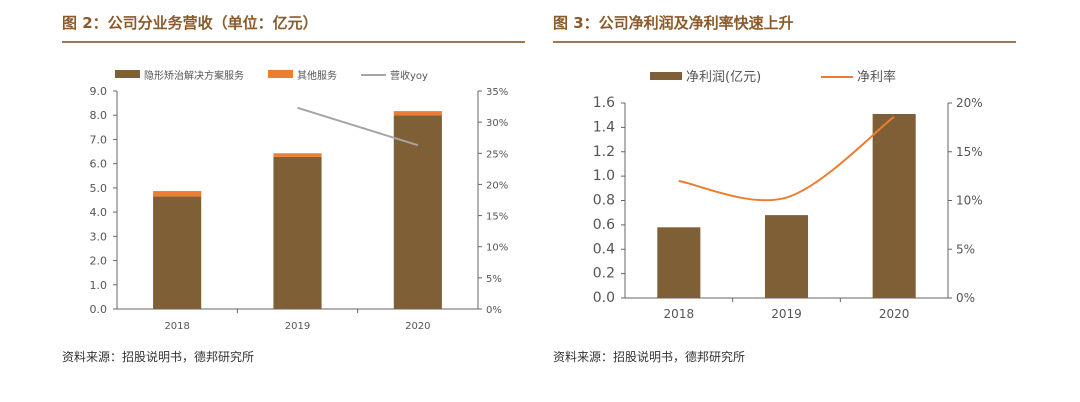 This screenshot has width=1080, height=402. I want to click on y2-tick-label: 30%, so click(497, 123).